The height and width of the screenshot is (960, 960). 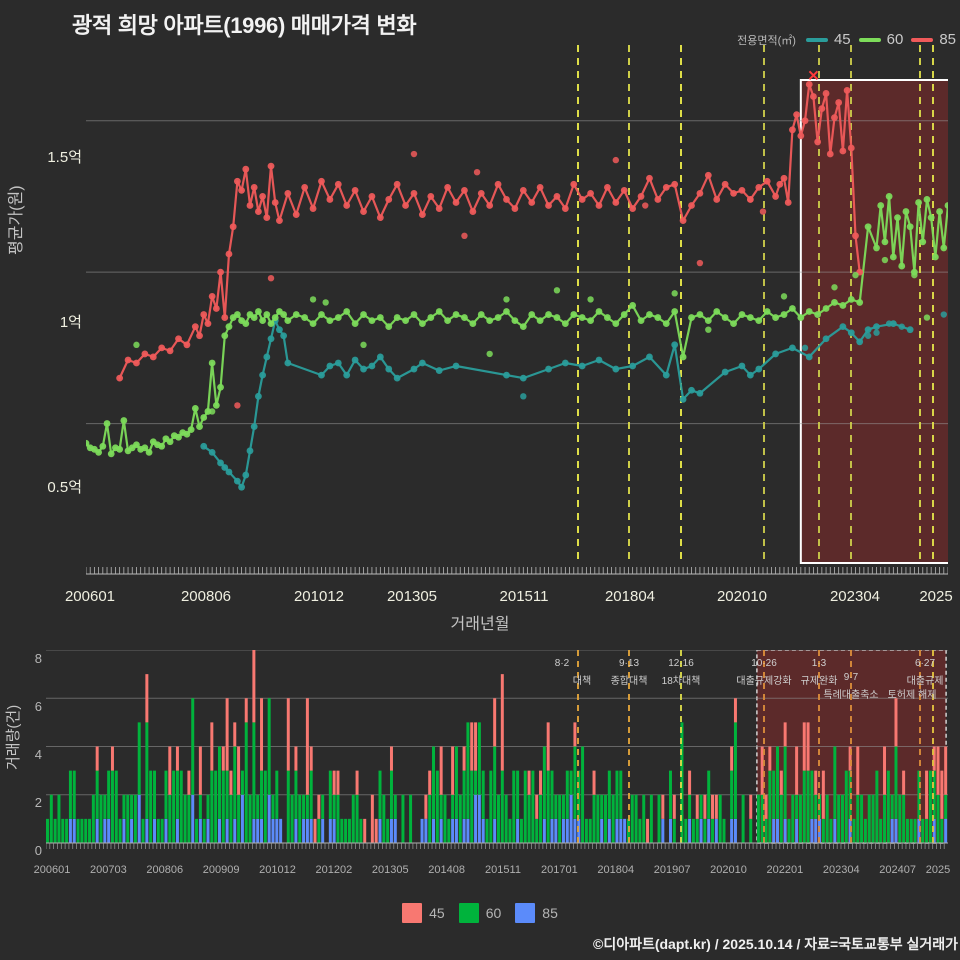 What do you see at coordinates (562, 663) in the screenshot?
I see `annotation-date-0: 8·2` at bounding box center [562, 663].